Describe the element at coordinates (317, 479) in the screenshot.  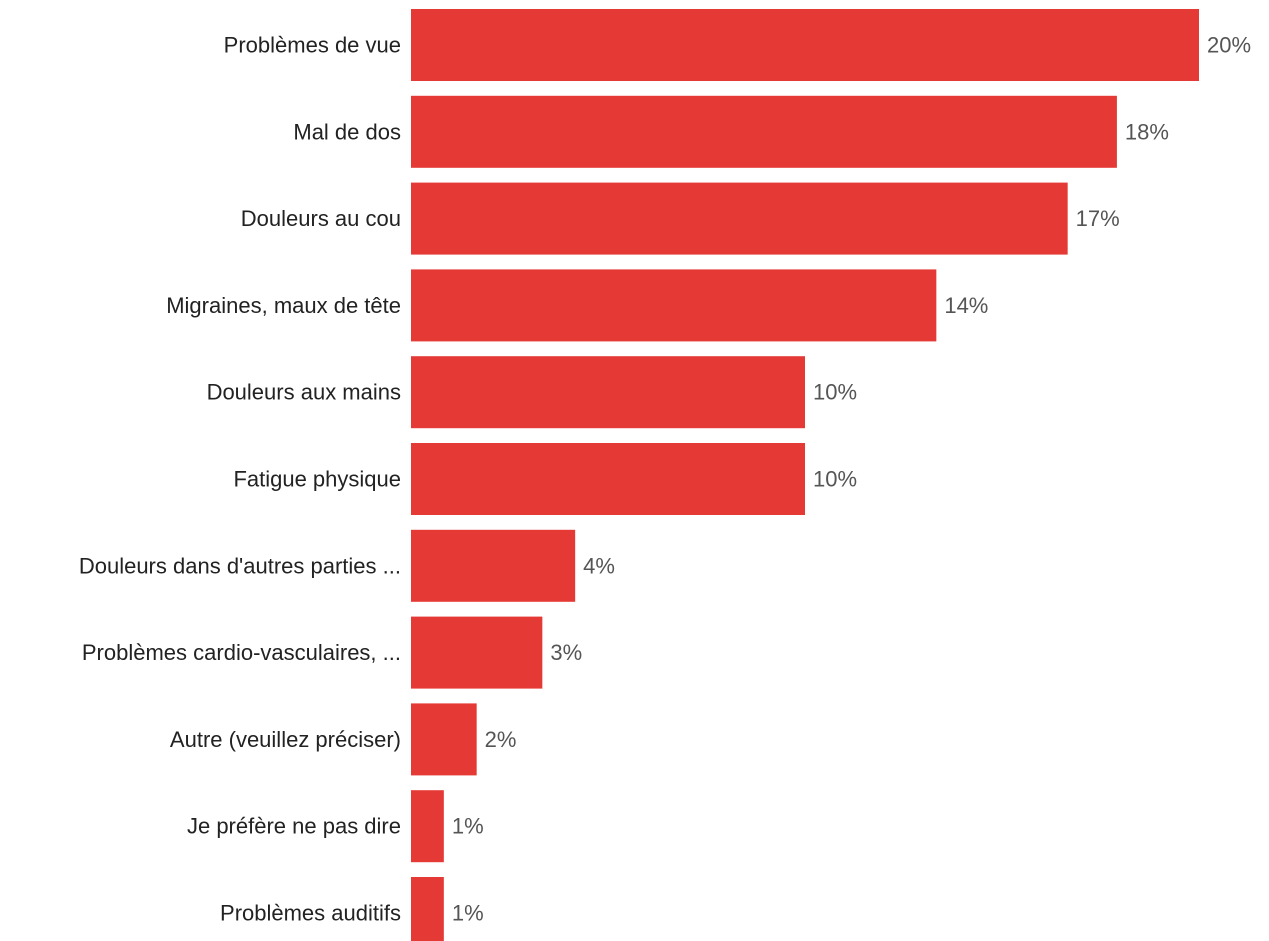
I see `category-label: Fatigue physique` at that location.